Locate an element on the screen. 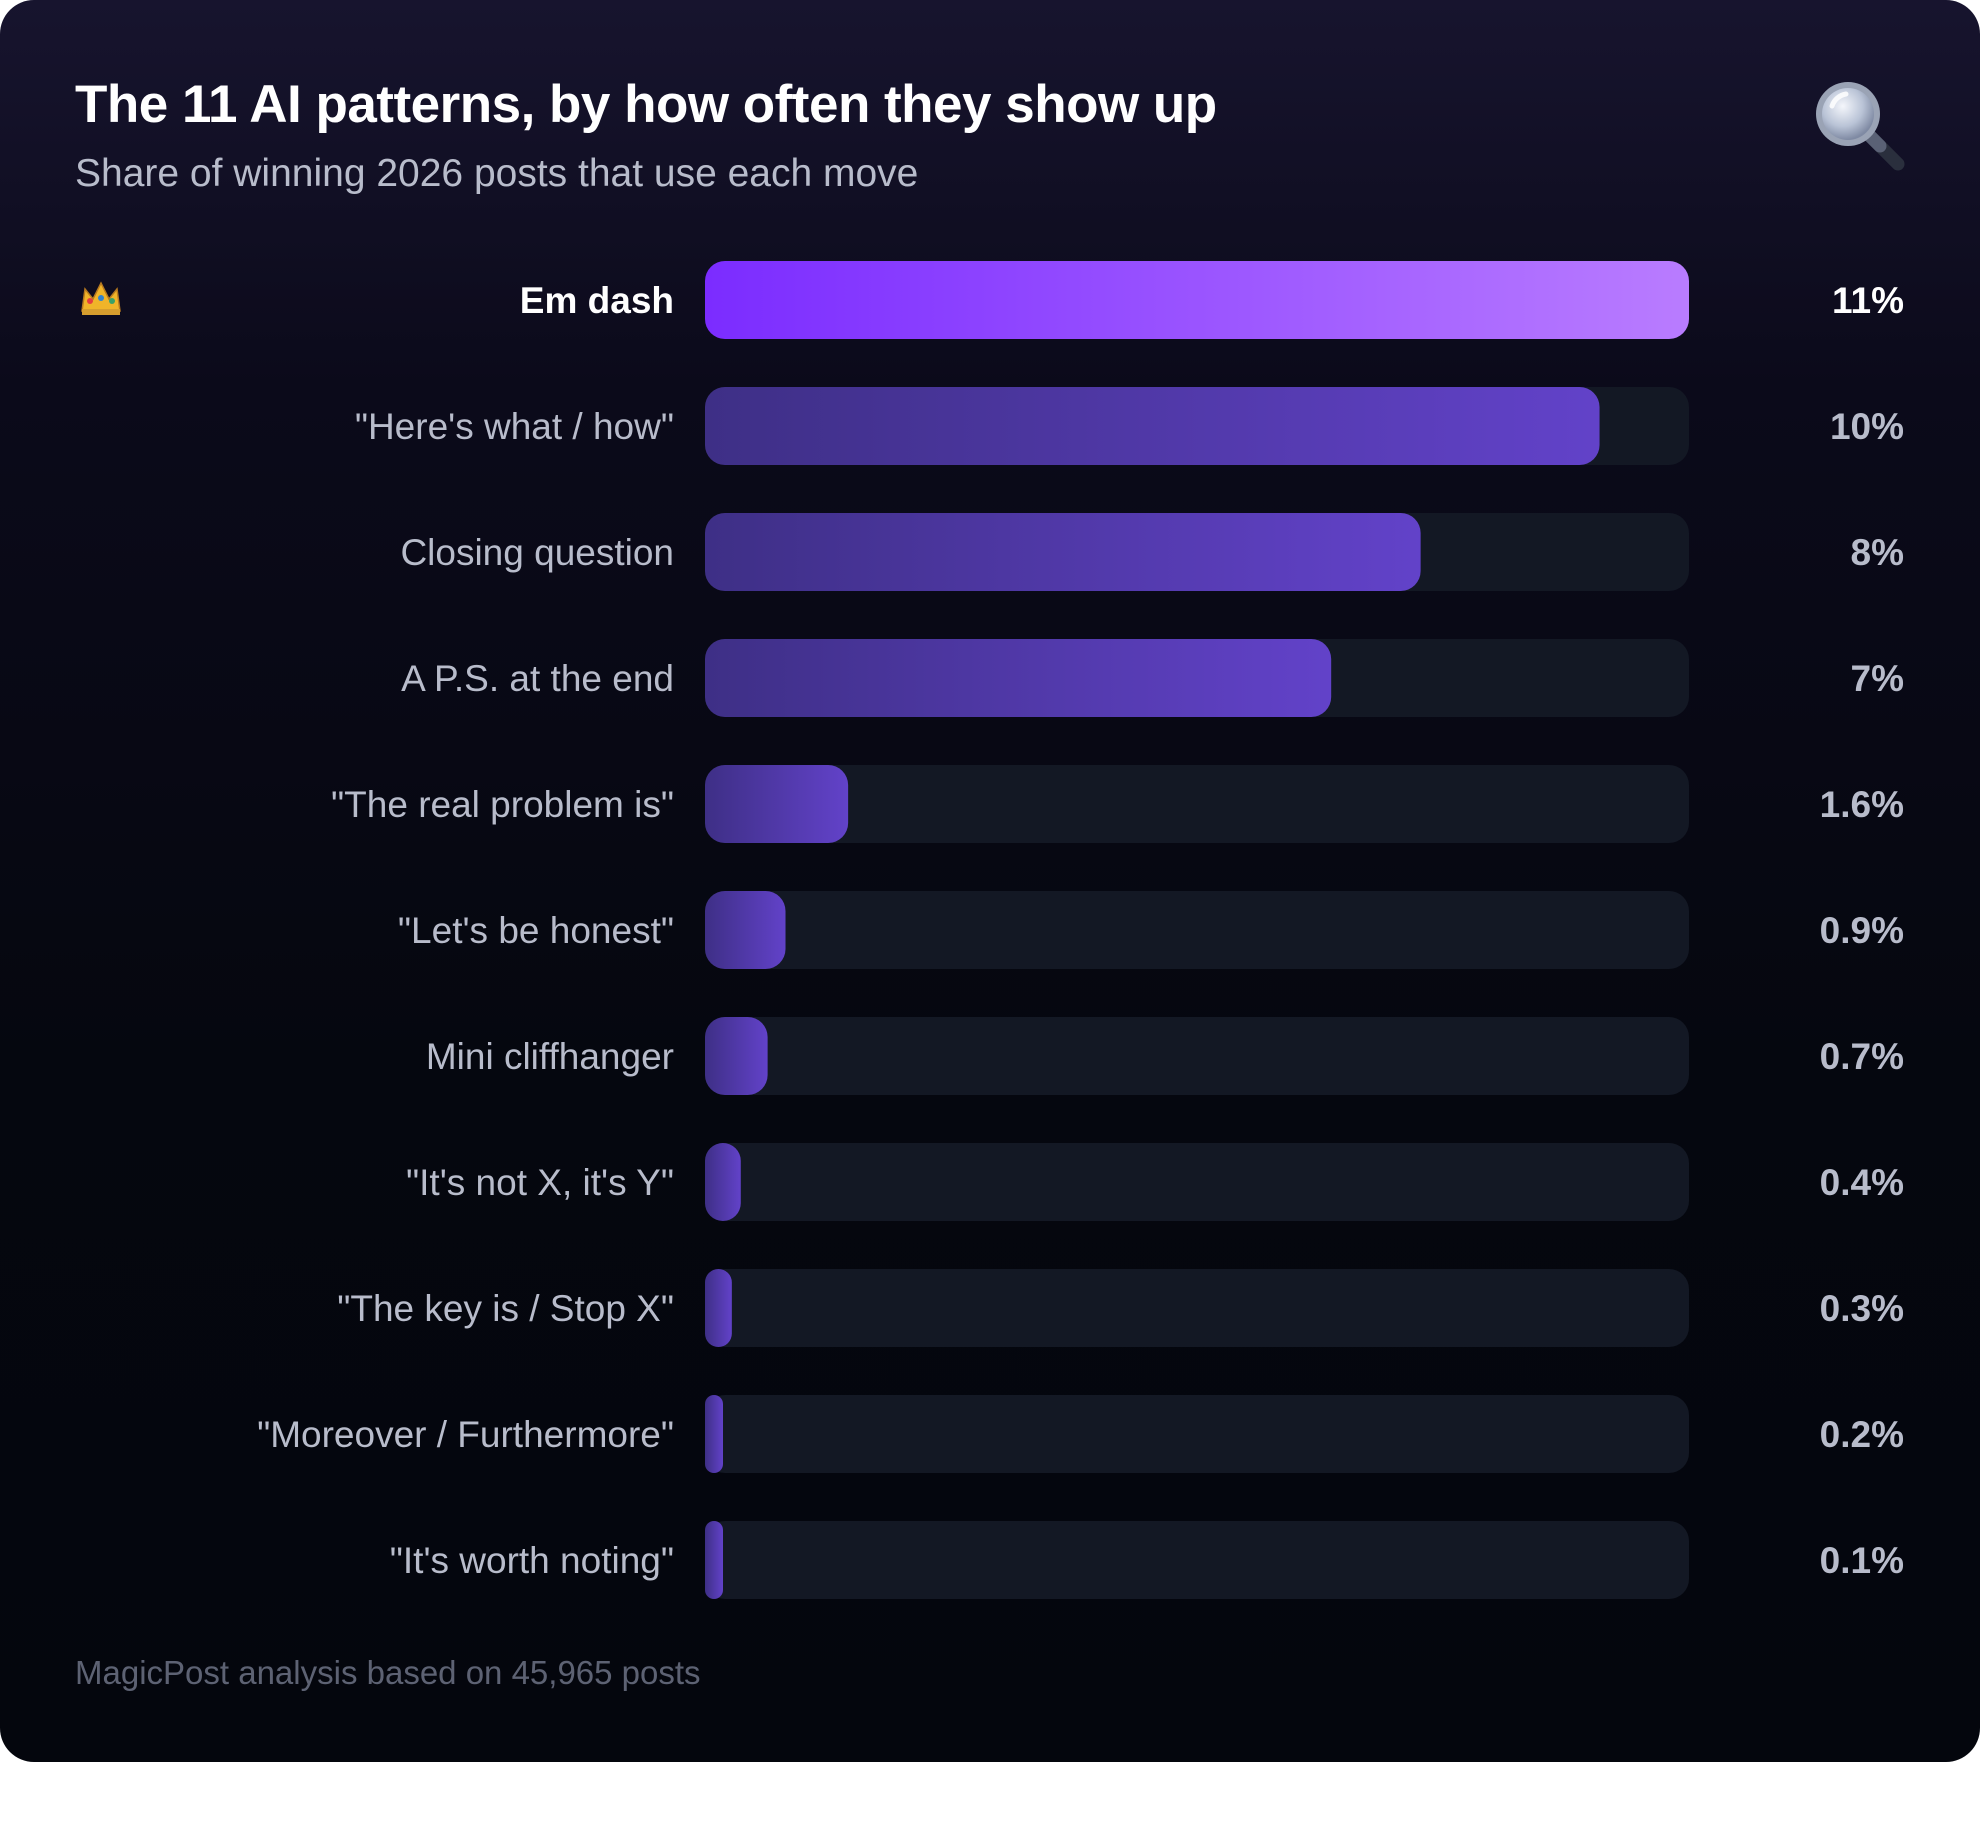  value-label: 0.4% is located at coordinates (1862, 1182).